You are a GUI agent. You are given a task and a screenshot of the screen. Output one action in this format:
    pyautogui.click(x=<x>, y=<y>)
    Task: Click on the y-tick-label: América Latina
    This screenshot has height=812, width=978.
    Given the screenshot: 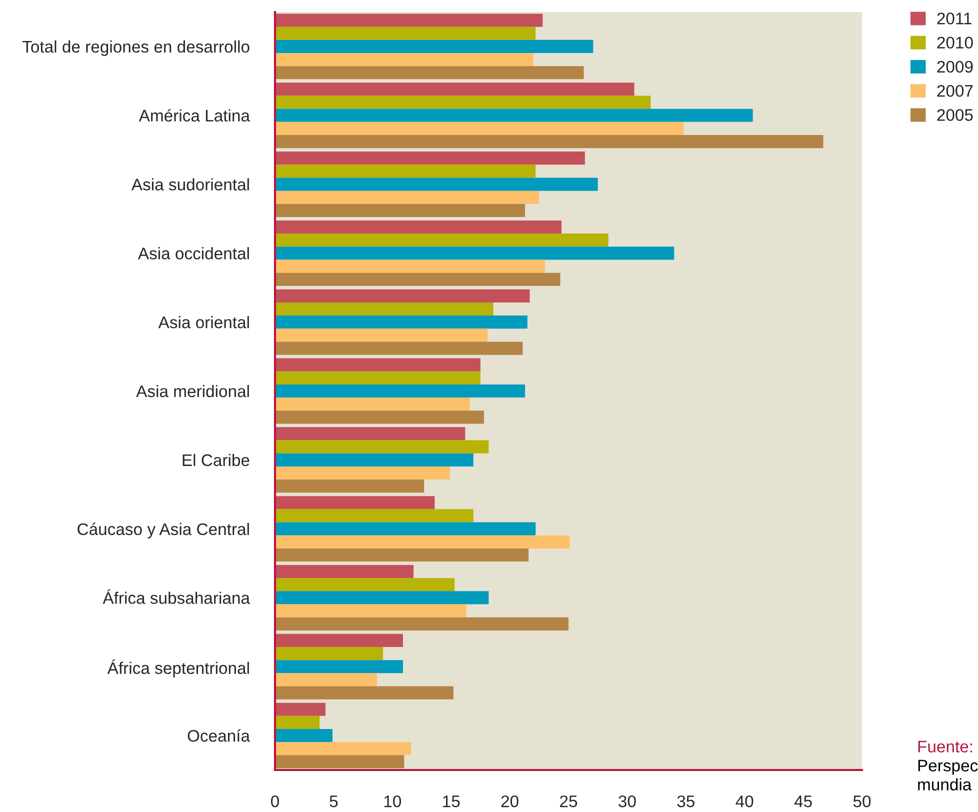 What is the action you would take?
    pyautogui.click(x=194, y=115)
    